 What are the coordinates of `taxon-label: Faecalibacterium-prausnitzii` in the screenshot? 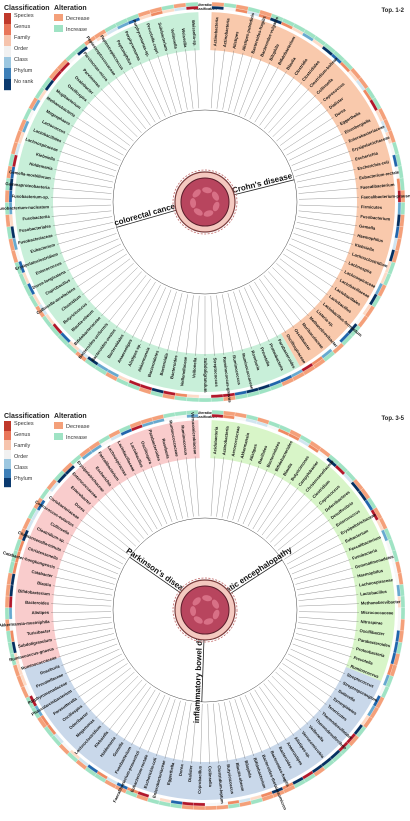 It's located at (385, 196).